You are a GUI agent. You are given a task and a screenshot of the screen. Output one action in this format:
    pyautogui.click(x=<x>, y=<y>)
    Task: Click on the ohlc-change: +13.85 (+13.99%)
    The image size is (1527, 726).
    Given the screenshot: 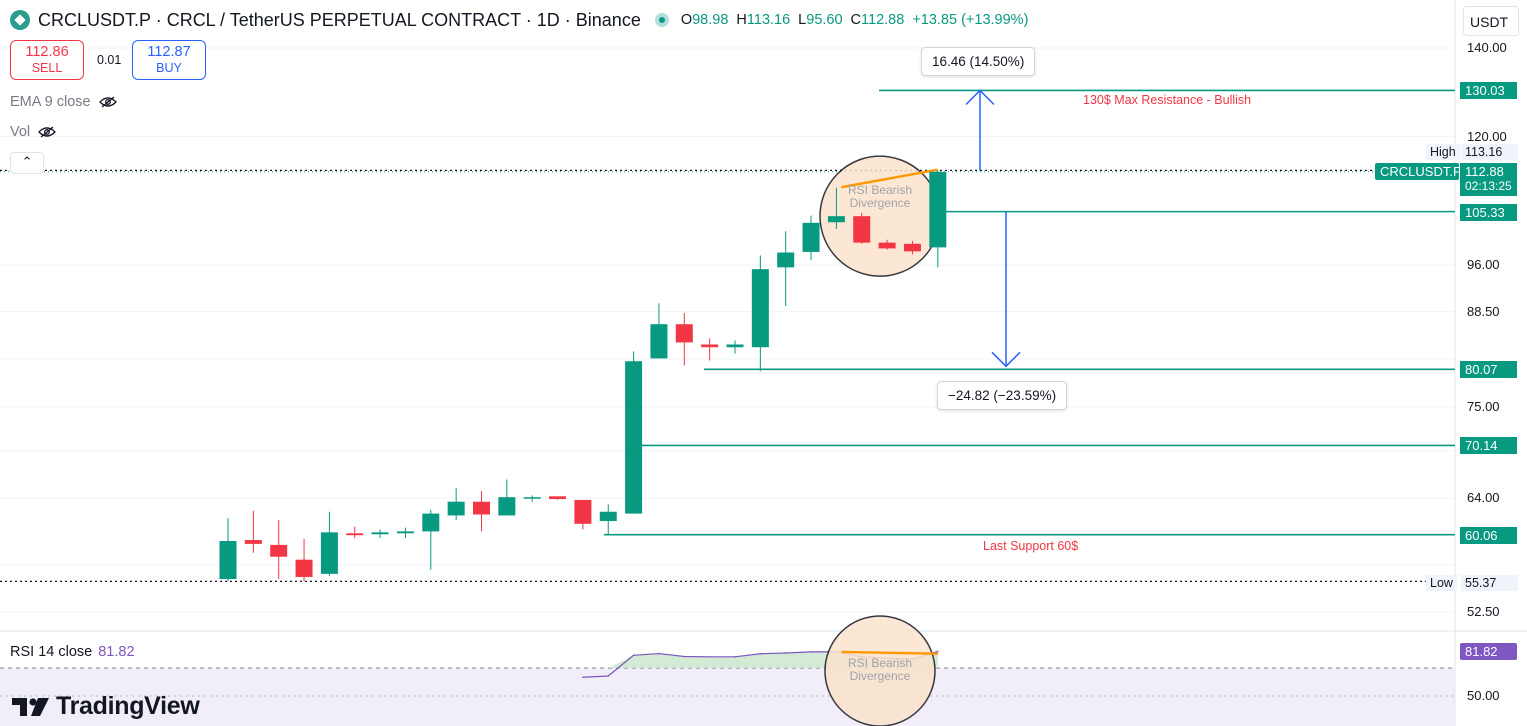 What is the action you would take?
    pyautogui.click(x=970, y=20)
    